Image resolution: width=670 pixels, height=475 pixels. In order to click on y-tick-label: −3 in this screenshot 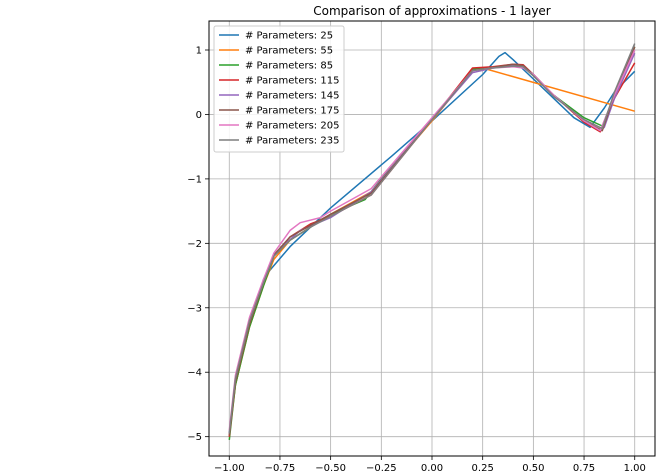, I will do `click(194, 308)`.